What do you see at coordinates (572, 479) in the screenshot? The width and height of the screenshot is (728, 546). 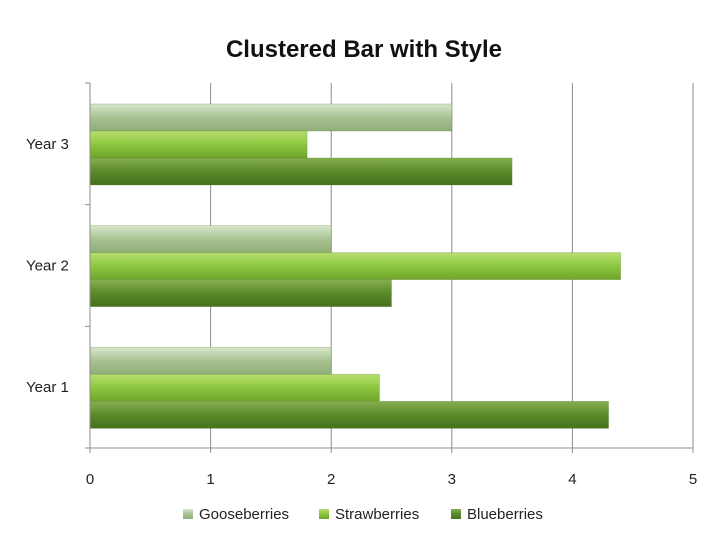 I see `x-tick-label: 4` at bounding box center [572, 479].